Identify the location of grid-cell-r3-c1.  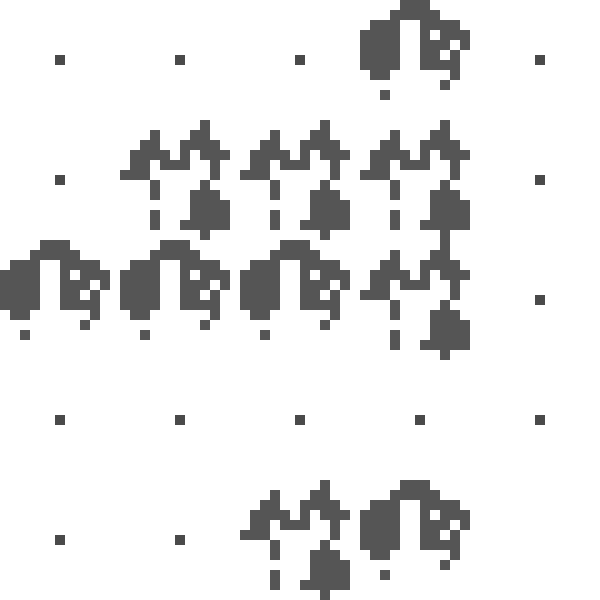
(180, 420).